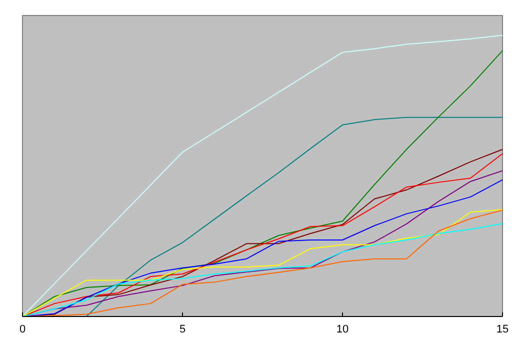 The height and width of the screenshot is (340, 526). Describe the element at coordinates (342, 330) in the screenshot. I see `x-tick-label: 10` at that location.